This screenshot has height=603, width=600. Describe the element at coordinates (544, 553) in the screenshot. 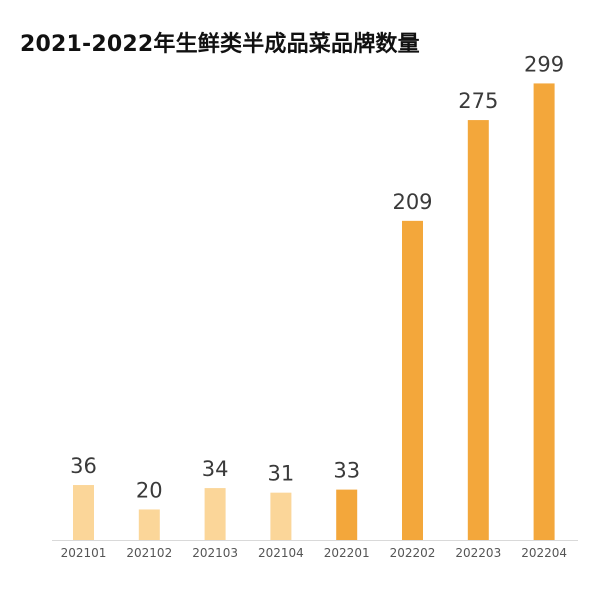

I see `tick-label-202204: 202204` at that location.